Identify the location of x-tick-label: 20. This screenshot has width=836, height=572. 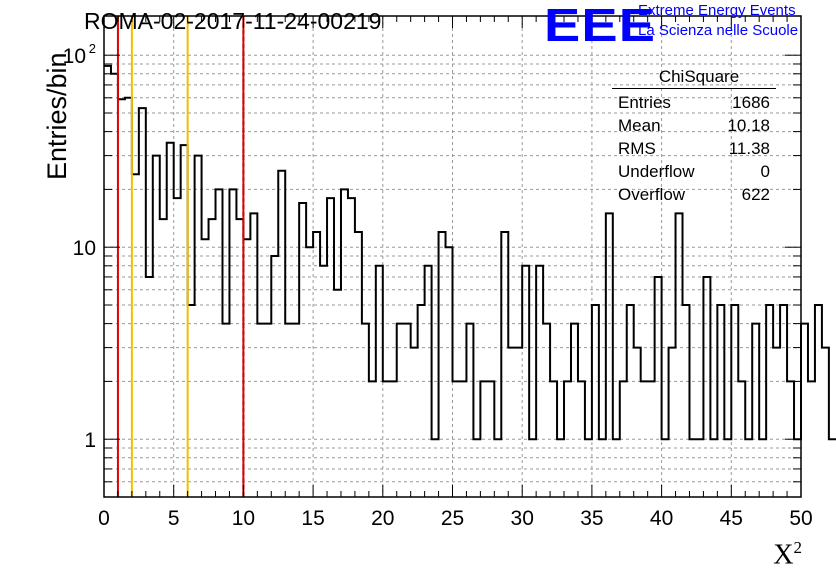
(382, 518).